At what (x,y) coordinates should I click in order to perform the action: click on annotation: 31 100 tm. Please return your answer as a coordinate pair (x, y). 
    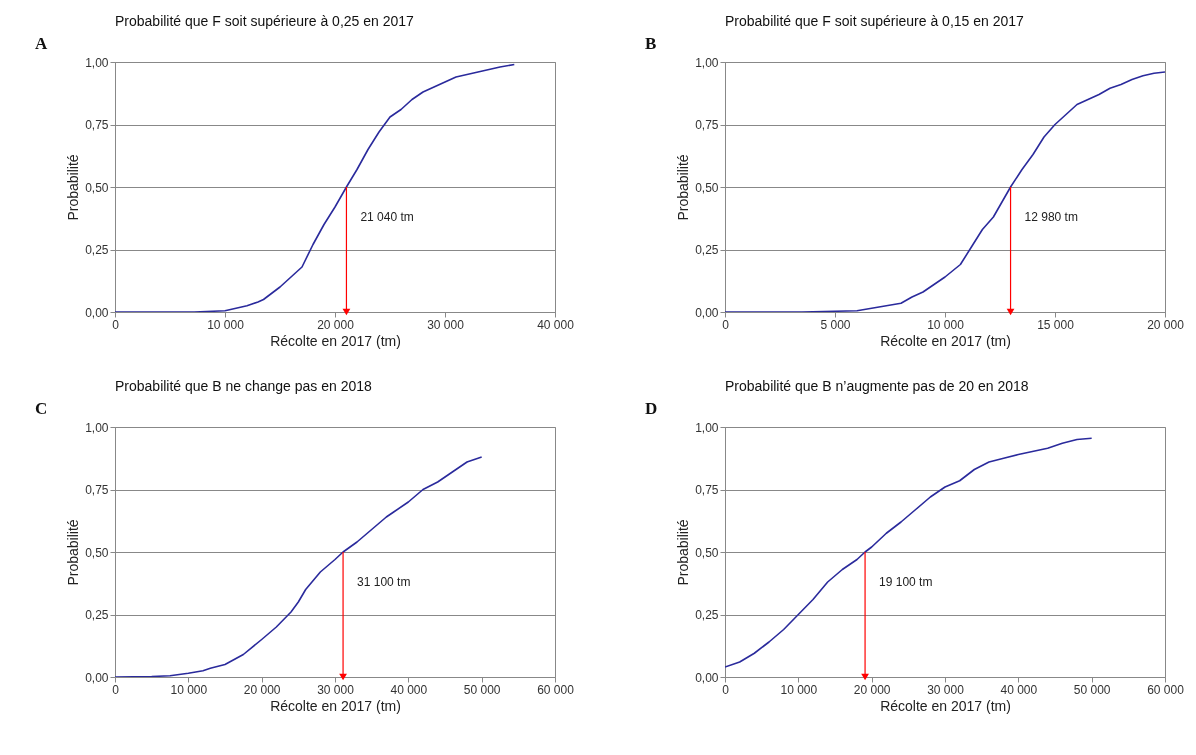
    Looking at the image, I should click on (384, 582).